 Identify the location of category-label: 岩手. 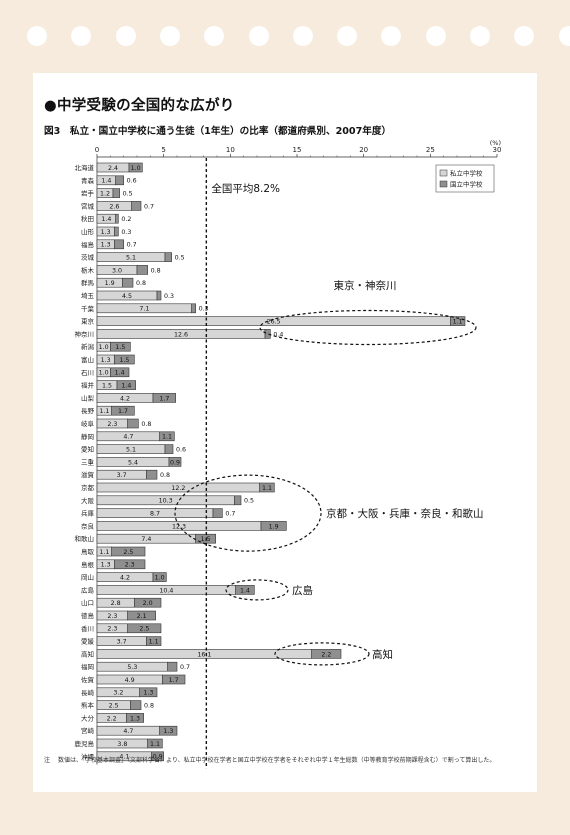
(88, 193).